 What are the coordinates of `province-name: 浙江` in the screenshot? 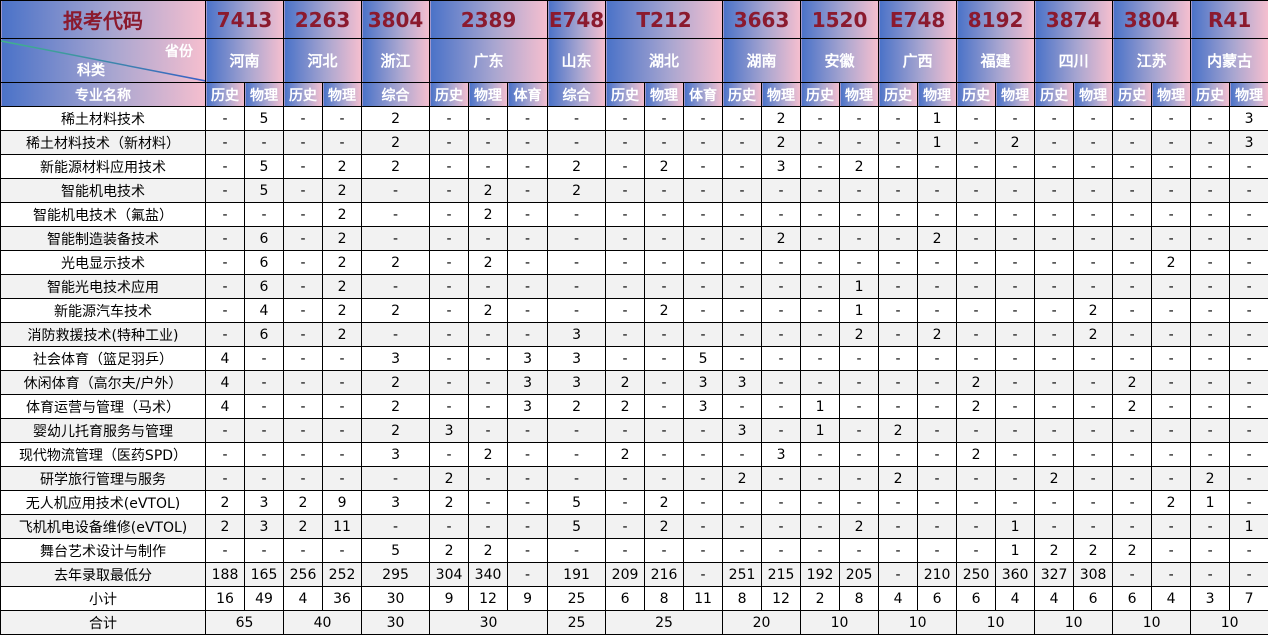 It's located at (396, 60).